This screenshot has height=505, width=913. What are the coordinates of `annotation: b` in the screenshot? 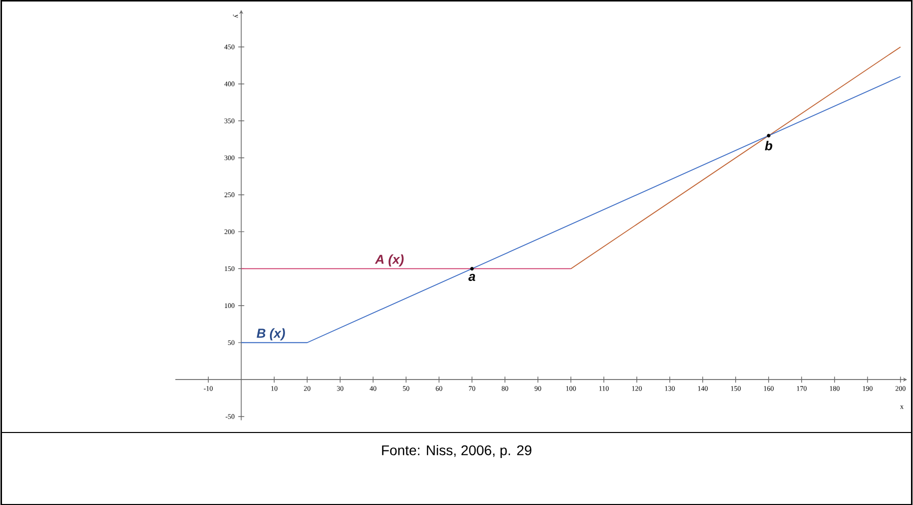 It's located at (768, 145).